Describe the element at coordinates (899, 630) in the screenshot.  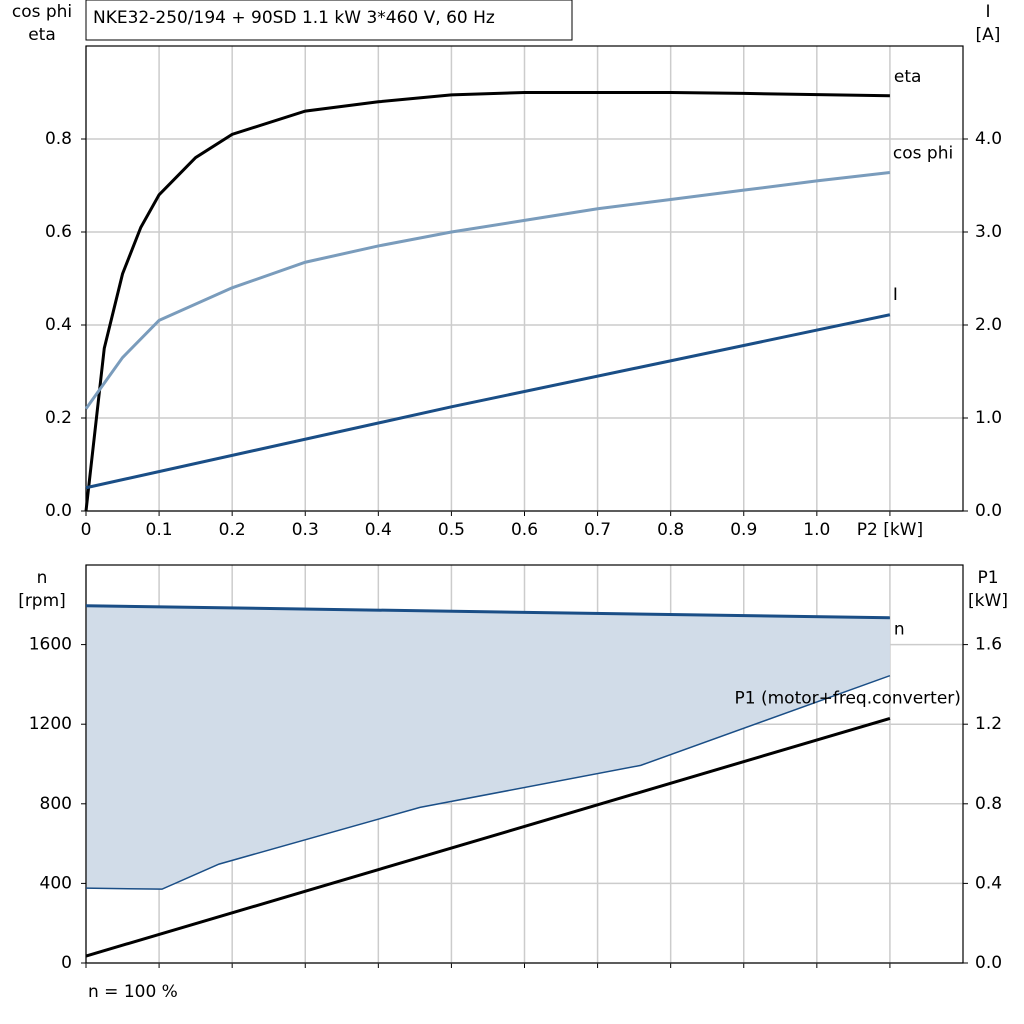
I see `series-label: n` at that location.